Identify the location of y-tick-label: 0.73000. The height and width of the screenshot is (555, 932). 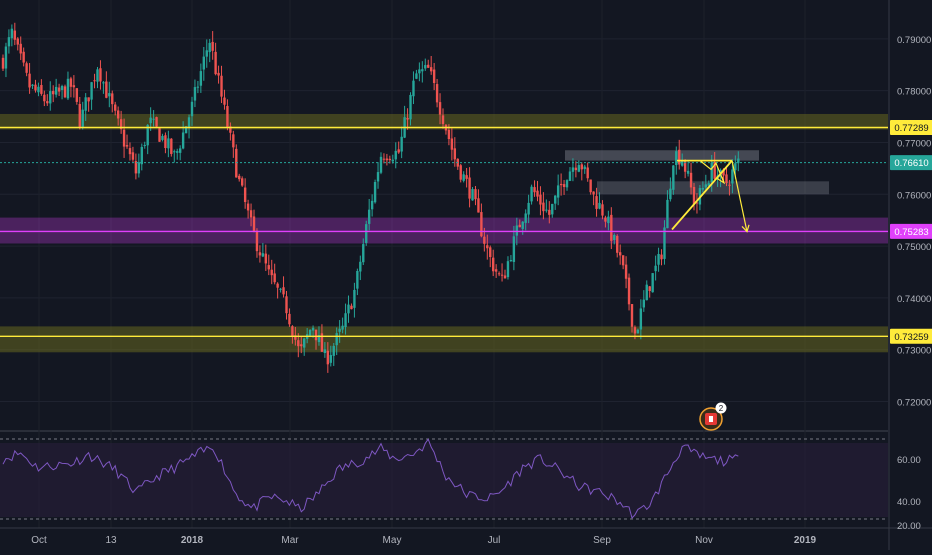
(914, 351).